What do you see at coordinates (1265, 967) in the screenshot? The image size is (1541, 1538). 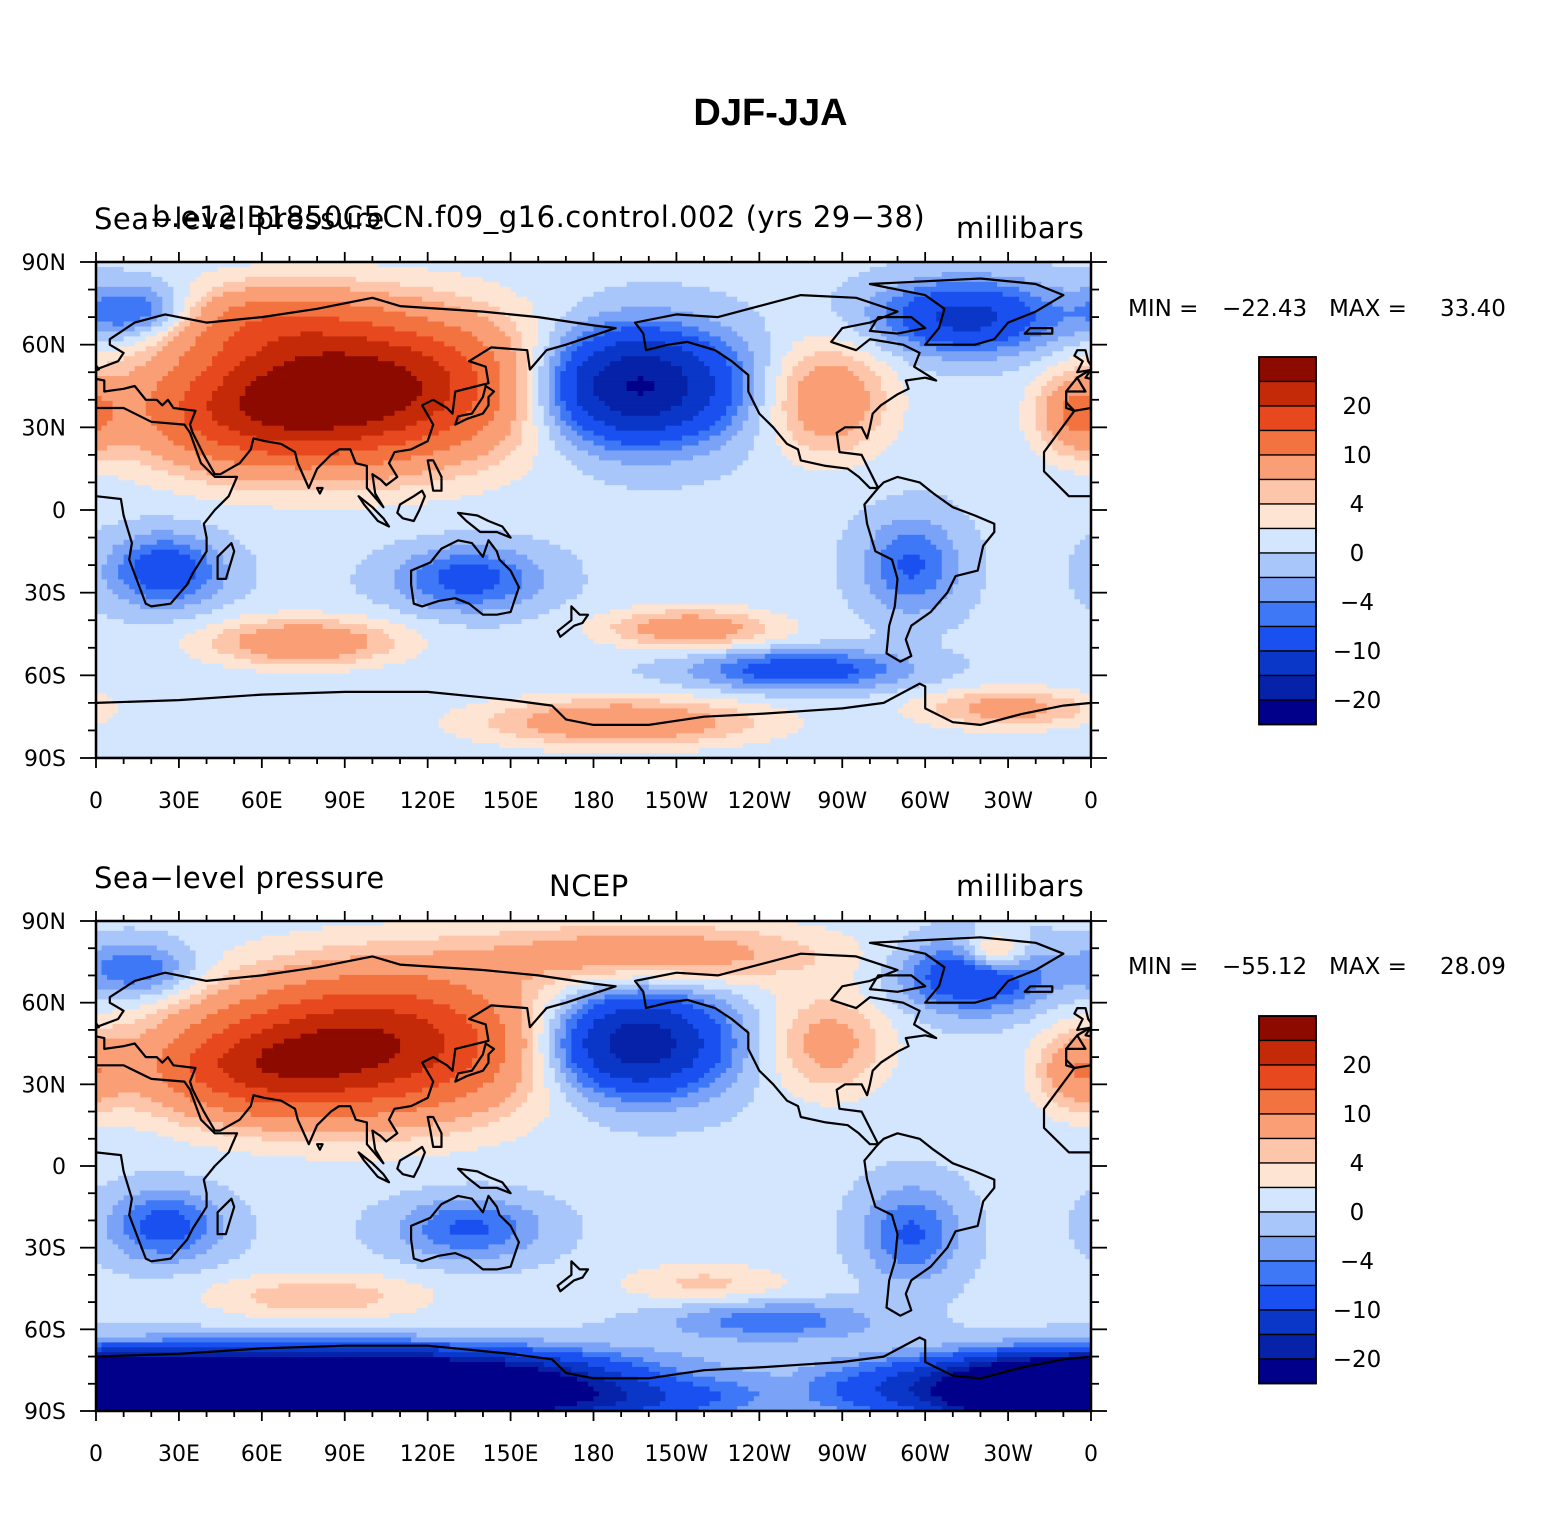 I see `panel2-min-value: −55.12` at bounding box center [1265, 967].